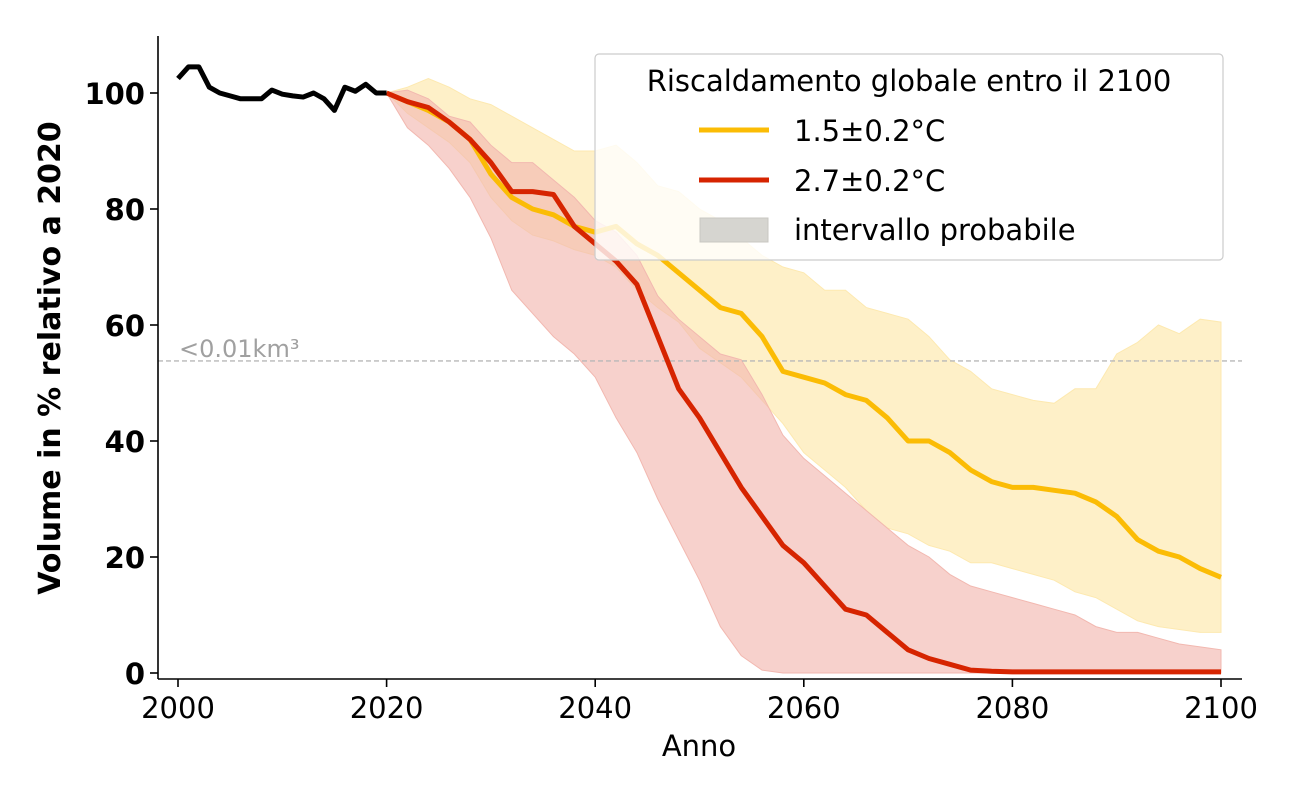 The width and height of the screenshot is (1300, 800). Describe the element at coordinates (50, 358) in the screenshot. I see `y-axis-title: Volume in % relativo a 2020` at that location.